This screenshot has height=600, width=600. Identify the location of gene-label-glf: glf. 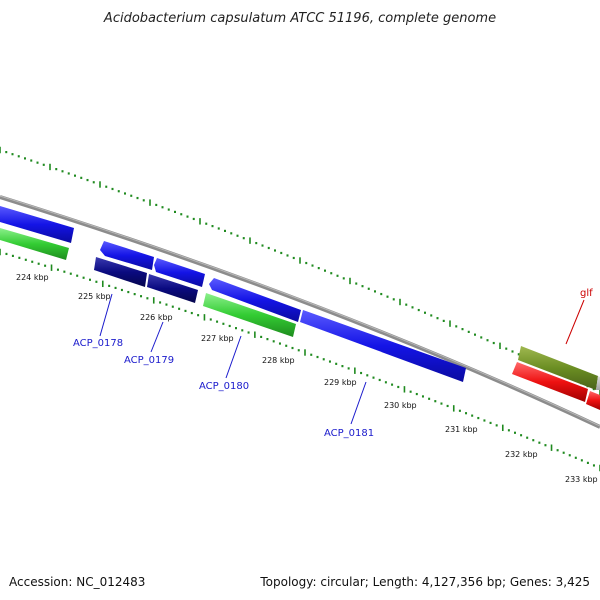
(586, 293).